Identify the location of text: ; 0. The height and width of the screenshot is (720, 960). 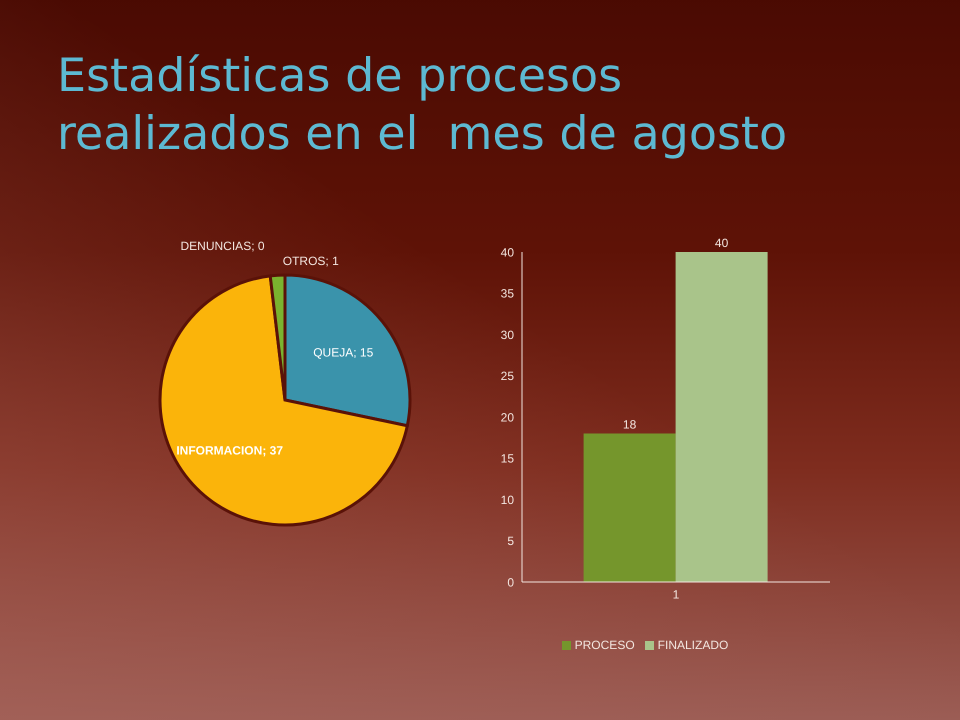
(258, 245).